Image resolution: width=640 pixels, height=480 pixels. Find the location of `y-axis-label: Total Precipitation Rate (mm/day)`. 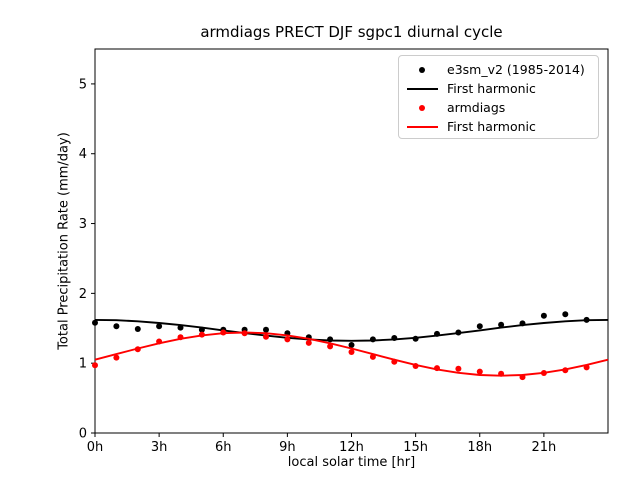

y-axis-label: Total Precipitation Rate (mm/day) is located at coordinates (64, 241).